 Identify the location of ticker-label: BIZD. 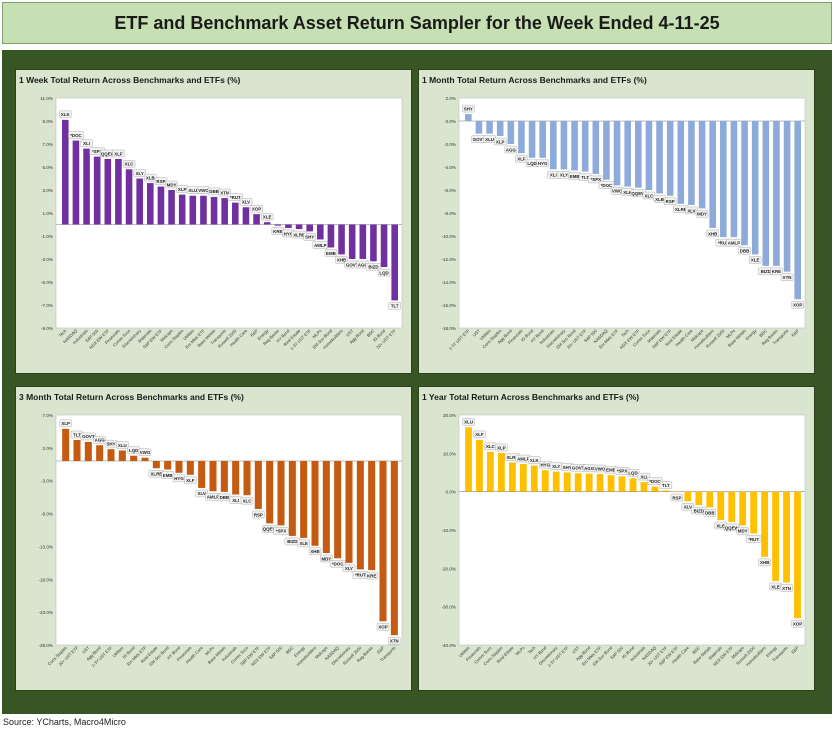
(699, 510).